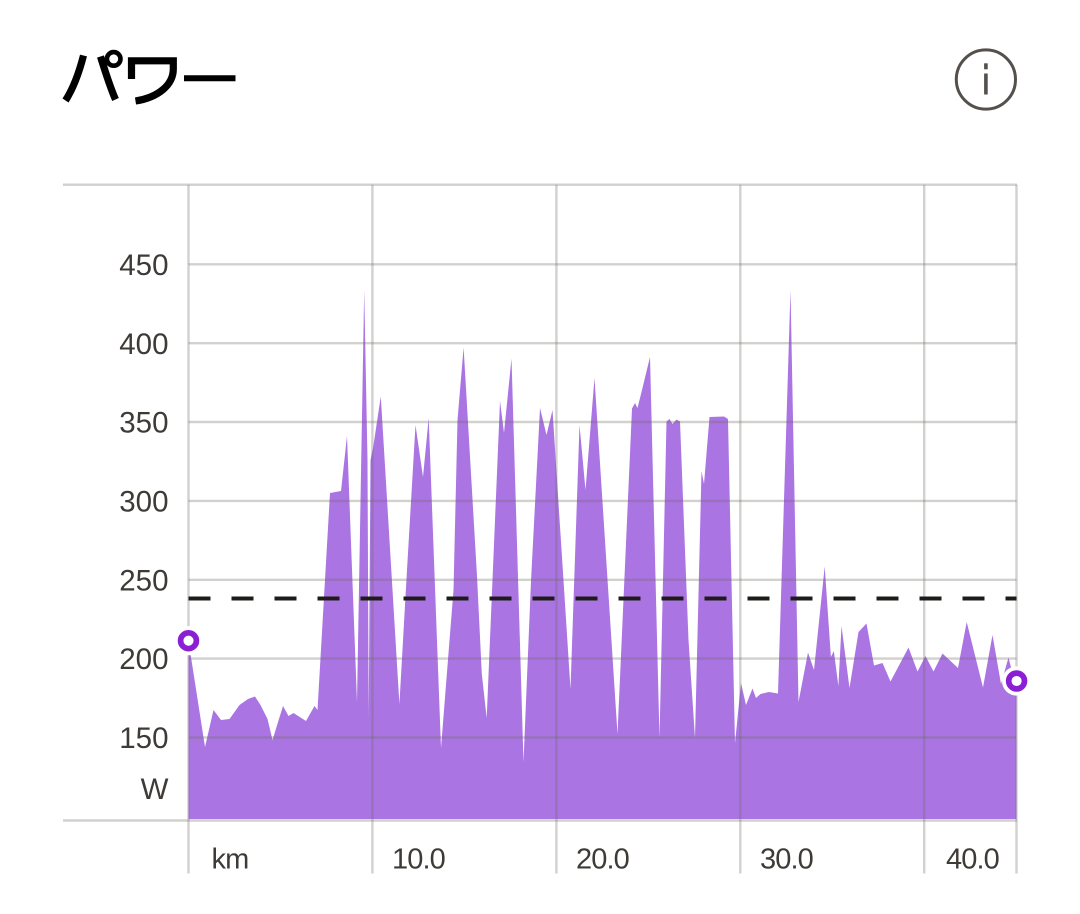 This screenshot has width=1080, height=914. I want to click on svg-text: 200, so click(143, 659).